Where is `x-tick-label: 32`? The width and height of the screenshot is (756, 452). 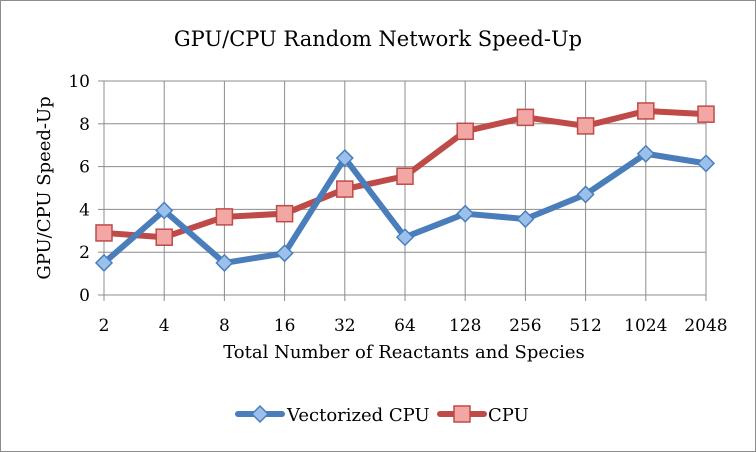 x-tick-label: 32 is located at coordinates (345, 326).